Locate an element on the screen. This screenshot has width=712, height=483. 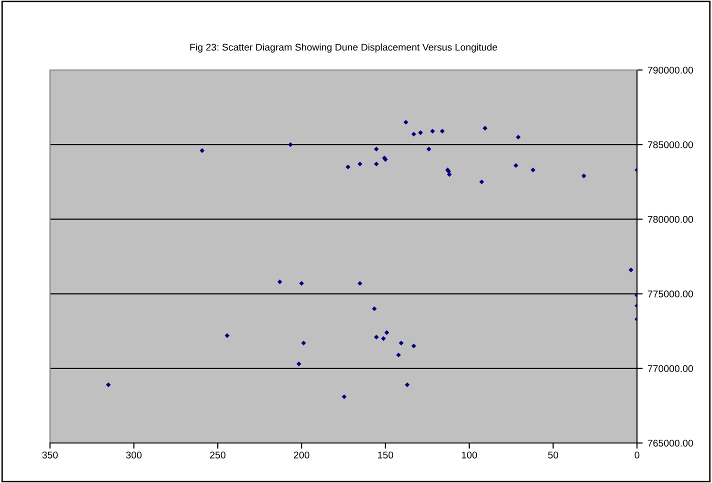
x-tick-label: 350 is located at coordinates (50, 455).